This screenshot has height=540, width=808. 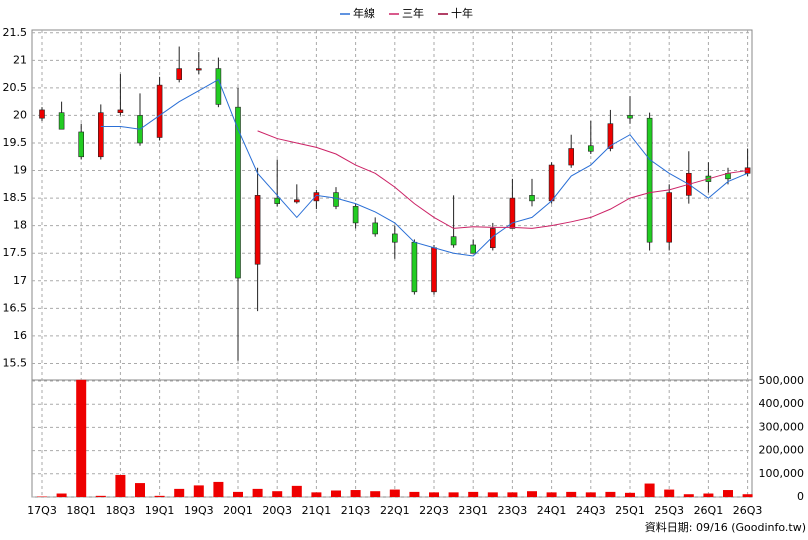 I want to click on x-tick-label: 21Q1, so click(x=317, y=510).